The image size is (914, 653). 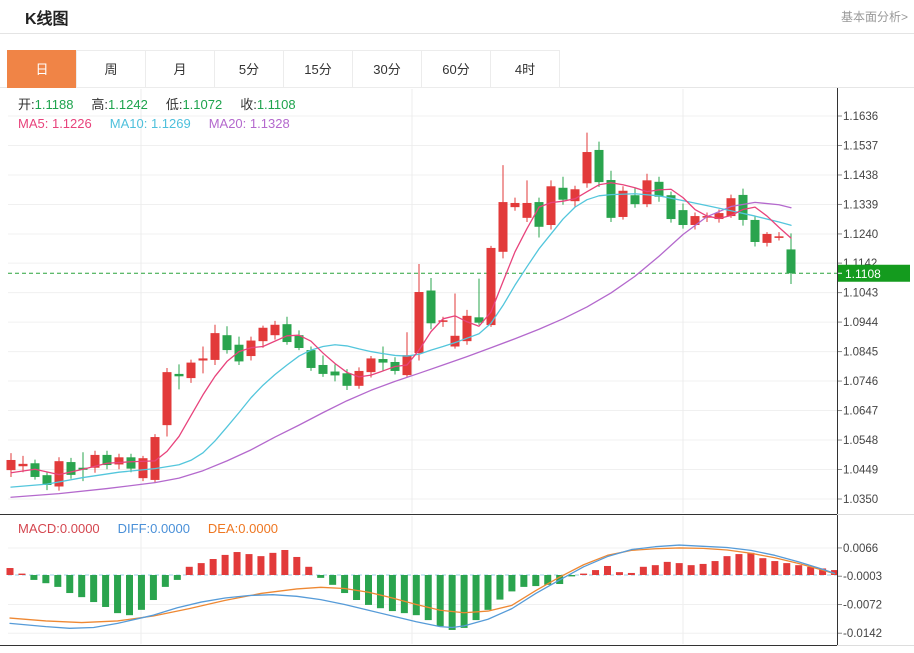 I want to click on tab-15min: 15分, so click(x=318, y=69).